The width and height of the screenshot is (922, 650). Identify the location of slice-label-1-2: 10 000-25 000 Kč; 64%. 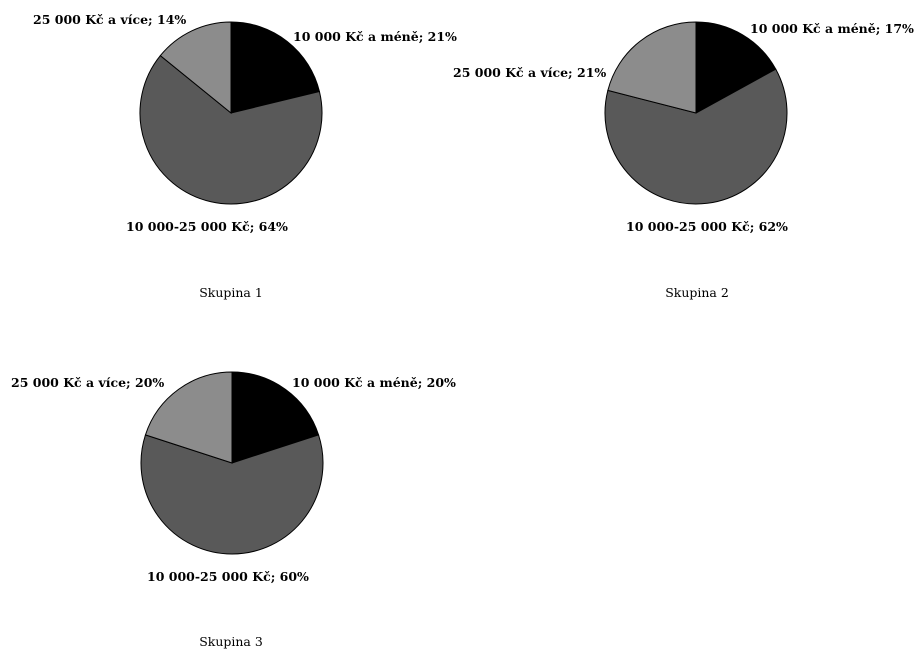
(207, 226).